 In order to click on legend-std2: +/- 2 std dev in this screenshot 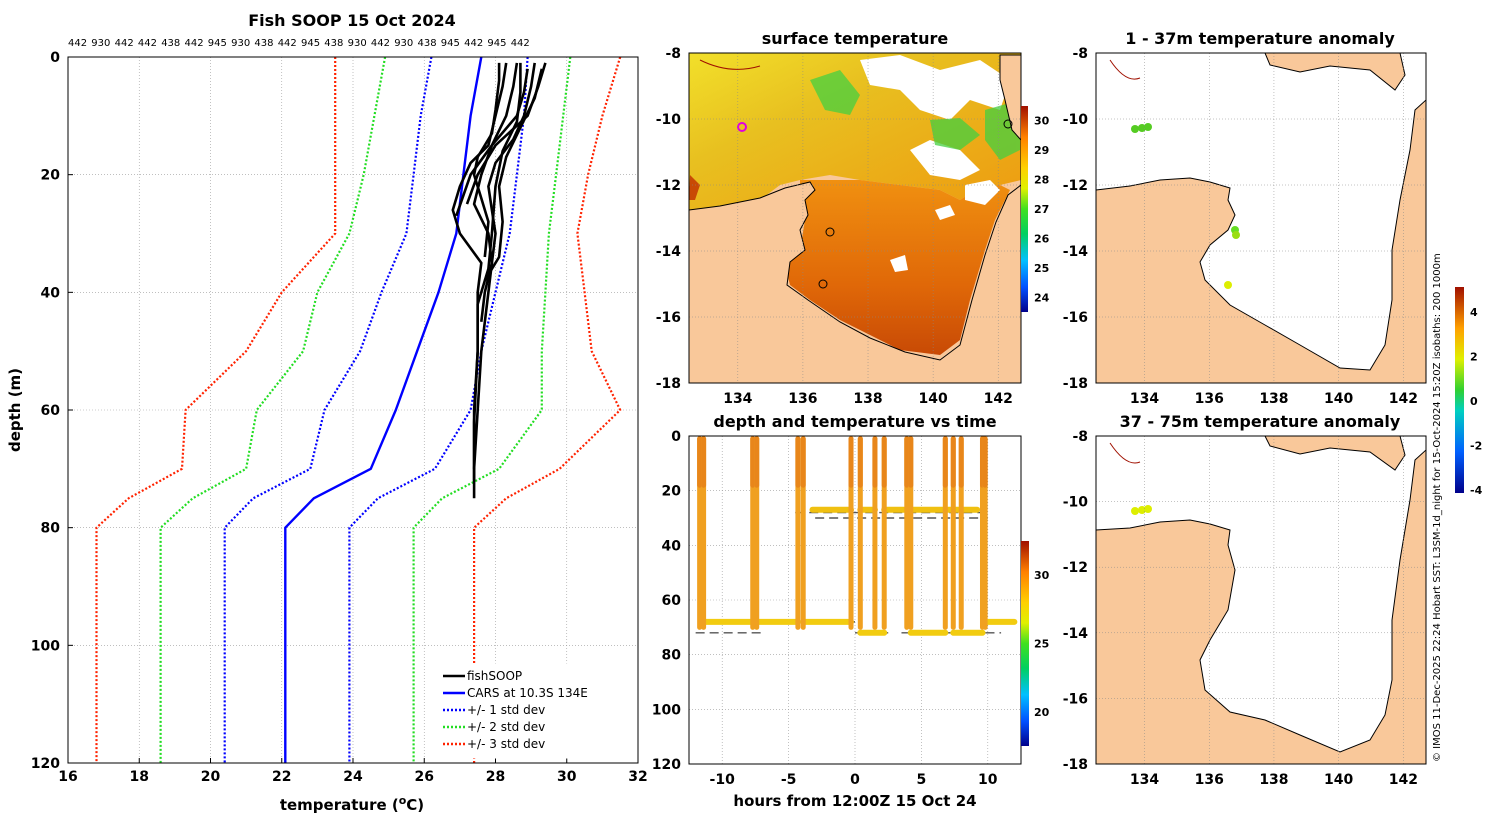, I will do `click(506, 727)`.